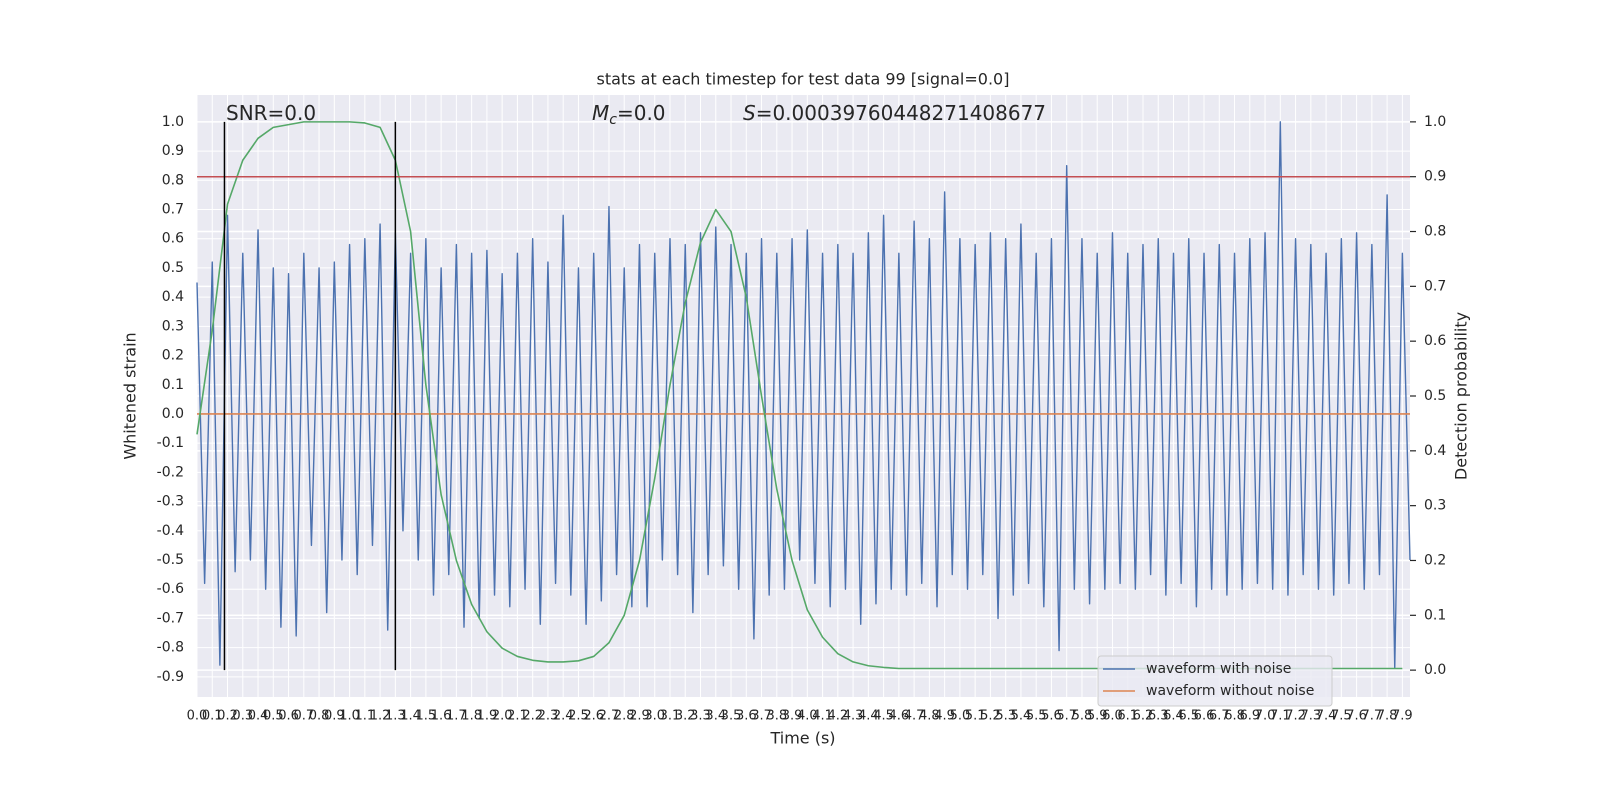  What do you see at coordinates (1435, 286) in the screenshot?
I see `y2-tick-label: 0.7` at bounding box center [1435, 286].